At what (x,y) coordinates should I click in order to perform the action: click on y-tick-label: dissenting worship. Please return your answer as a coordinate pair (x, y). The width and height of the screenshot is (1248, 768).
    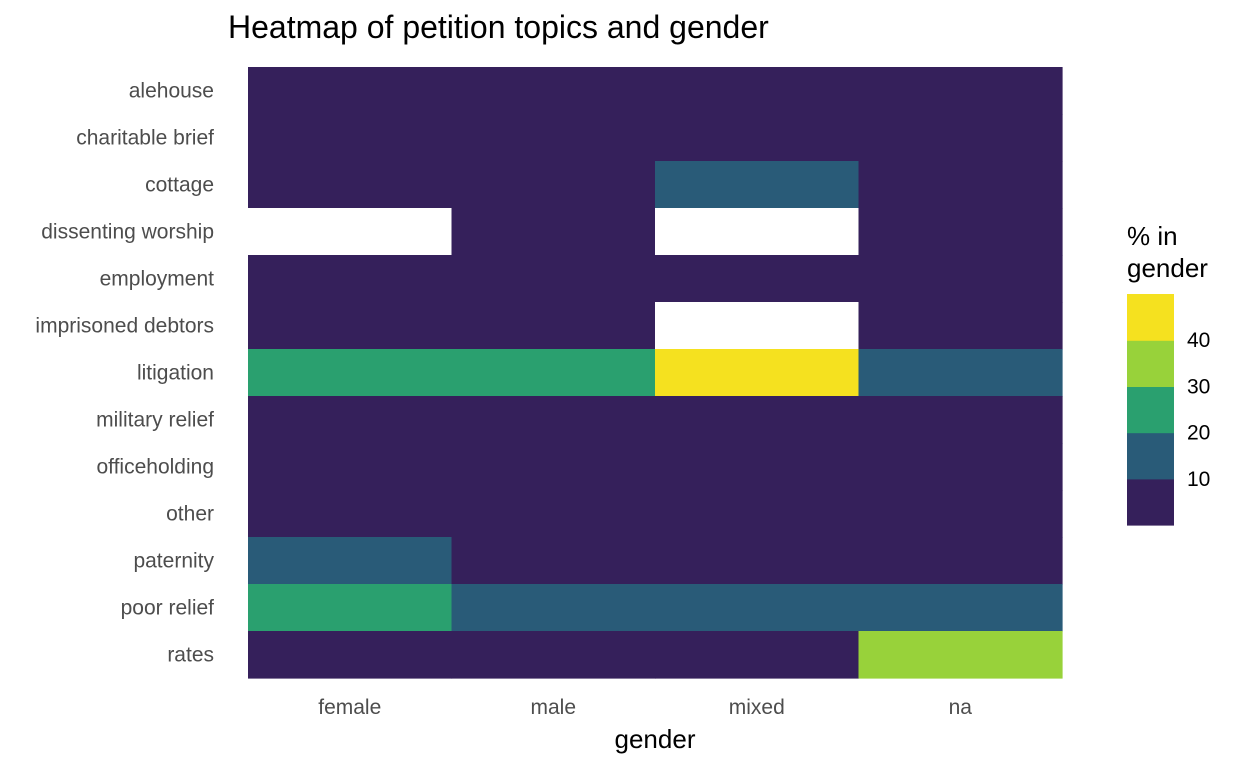
    Looking at the image, I should click on (127, 232).